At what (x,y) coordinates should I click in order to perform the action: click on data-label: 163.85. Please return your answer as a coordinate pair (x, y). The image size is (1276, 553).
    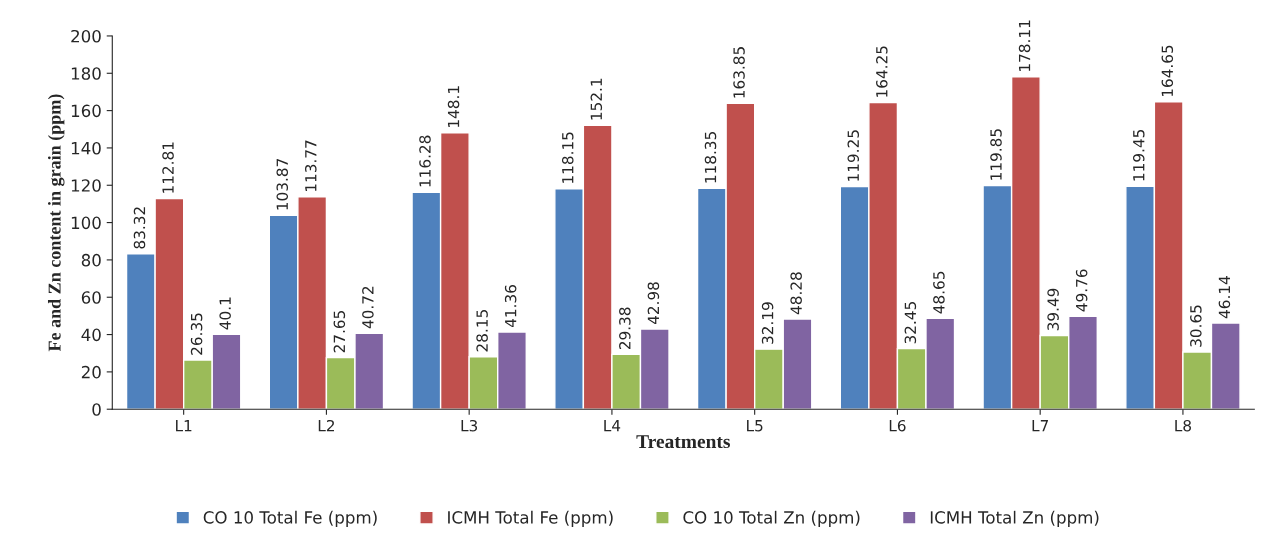
    Looking at the image, I should click on (739, 72).